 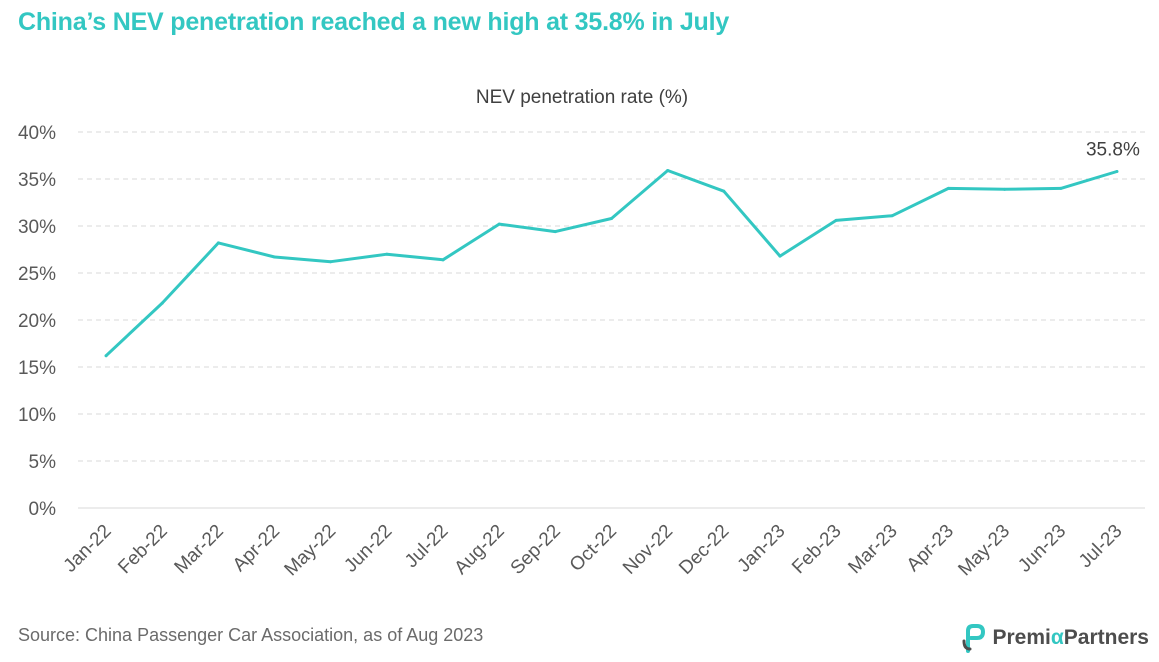 I want to click on x-tick-label: Apr-22, so click(x=256, y=548).